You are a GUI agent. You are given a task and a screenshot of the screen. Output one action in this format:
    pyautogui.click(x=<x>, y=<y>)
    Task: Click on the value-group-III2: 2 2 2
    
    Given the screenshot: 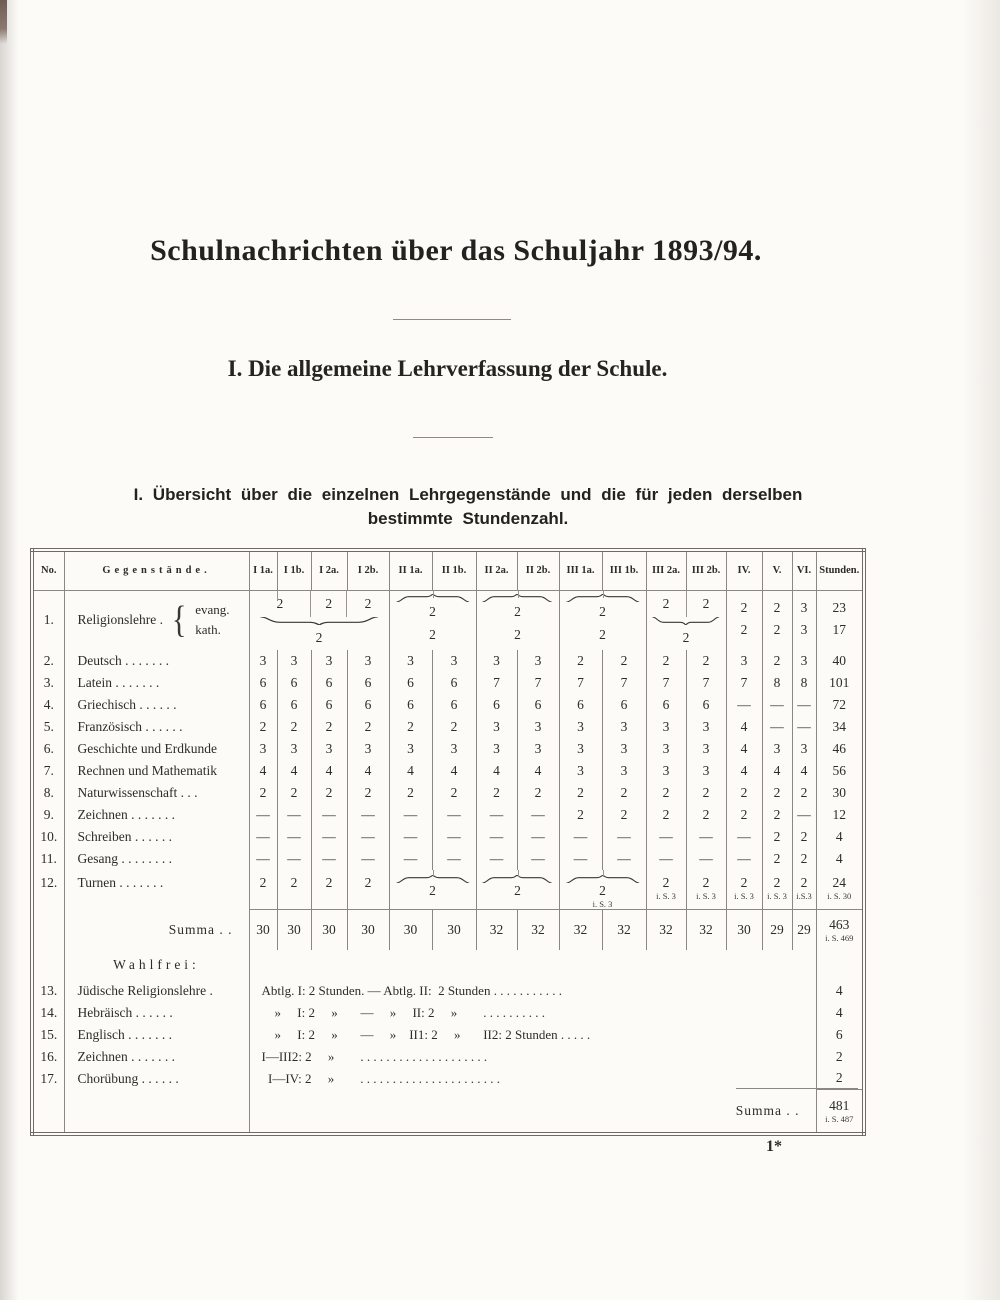 What is the action you would take?
    pyautogui.click(x=685, y=620)
    